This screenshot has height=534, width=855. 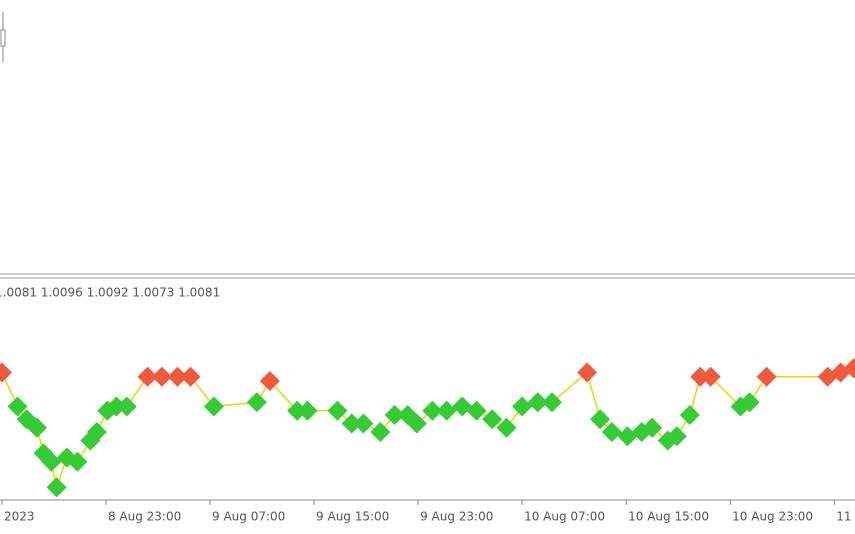 I want to click on x-tick-label: 8 Aug 23:00, so click(x=144, y=517).